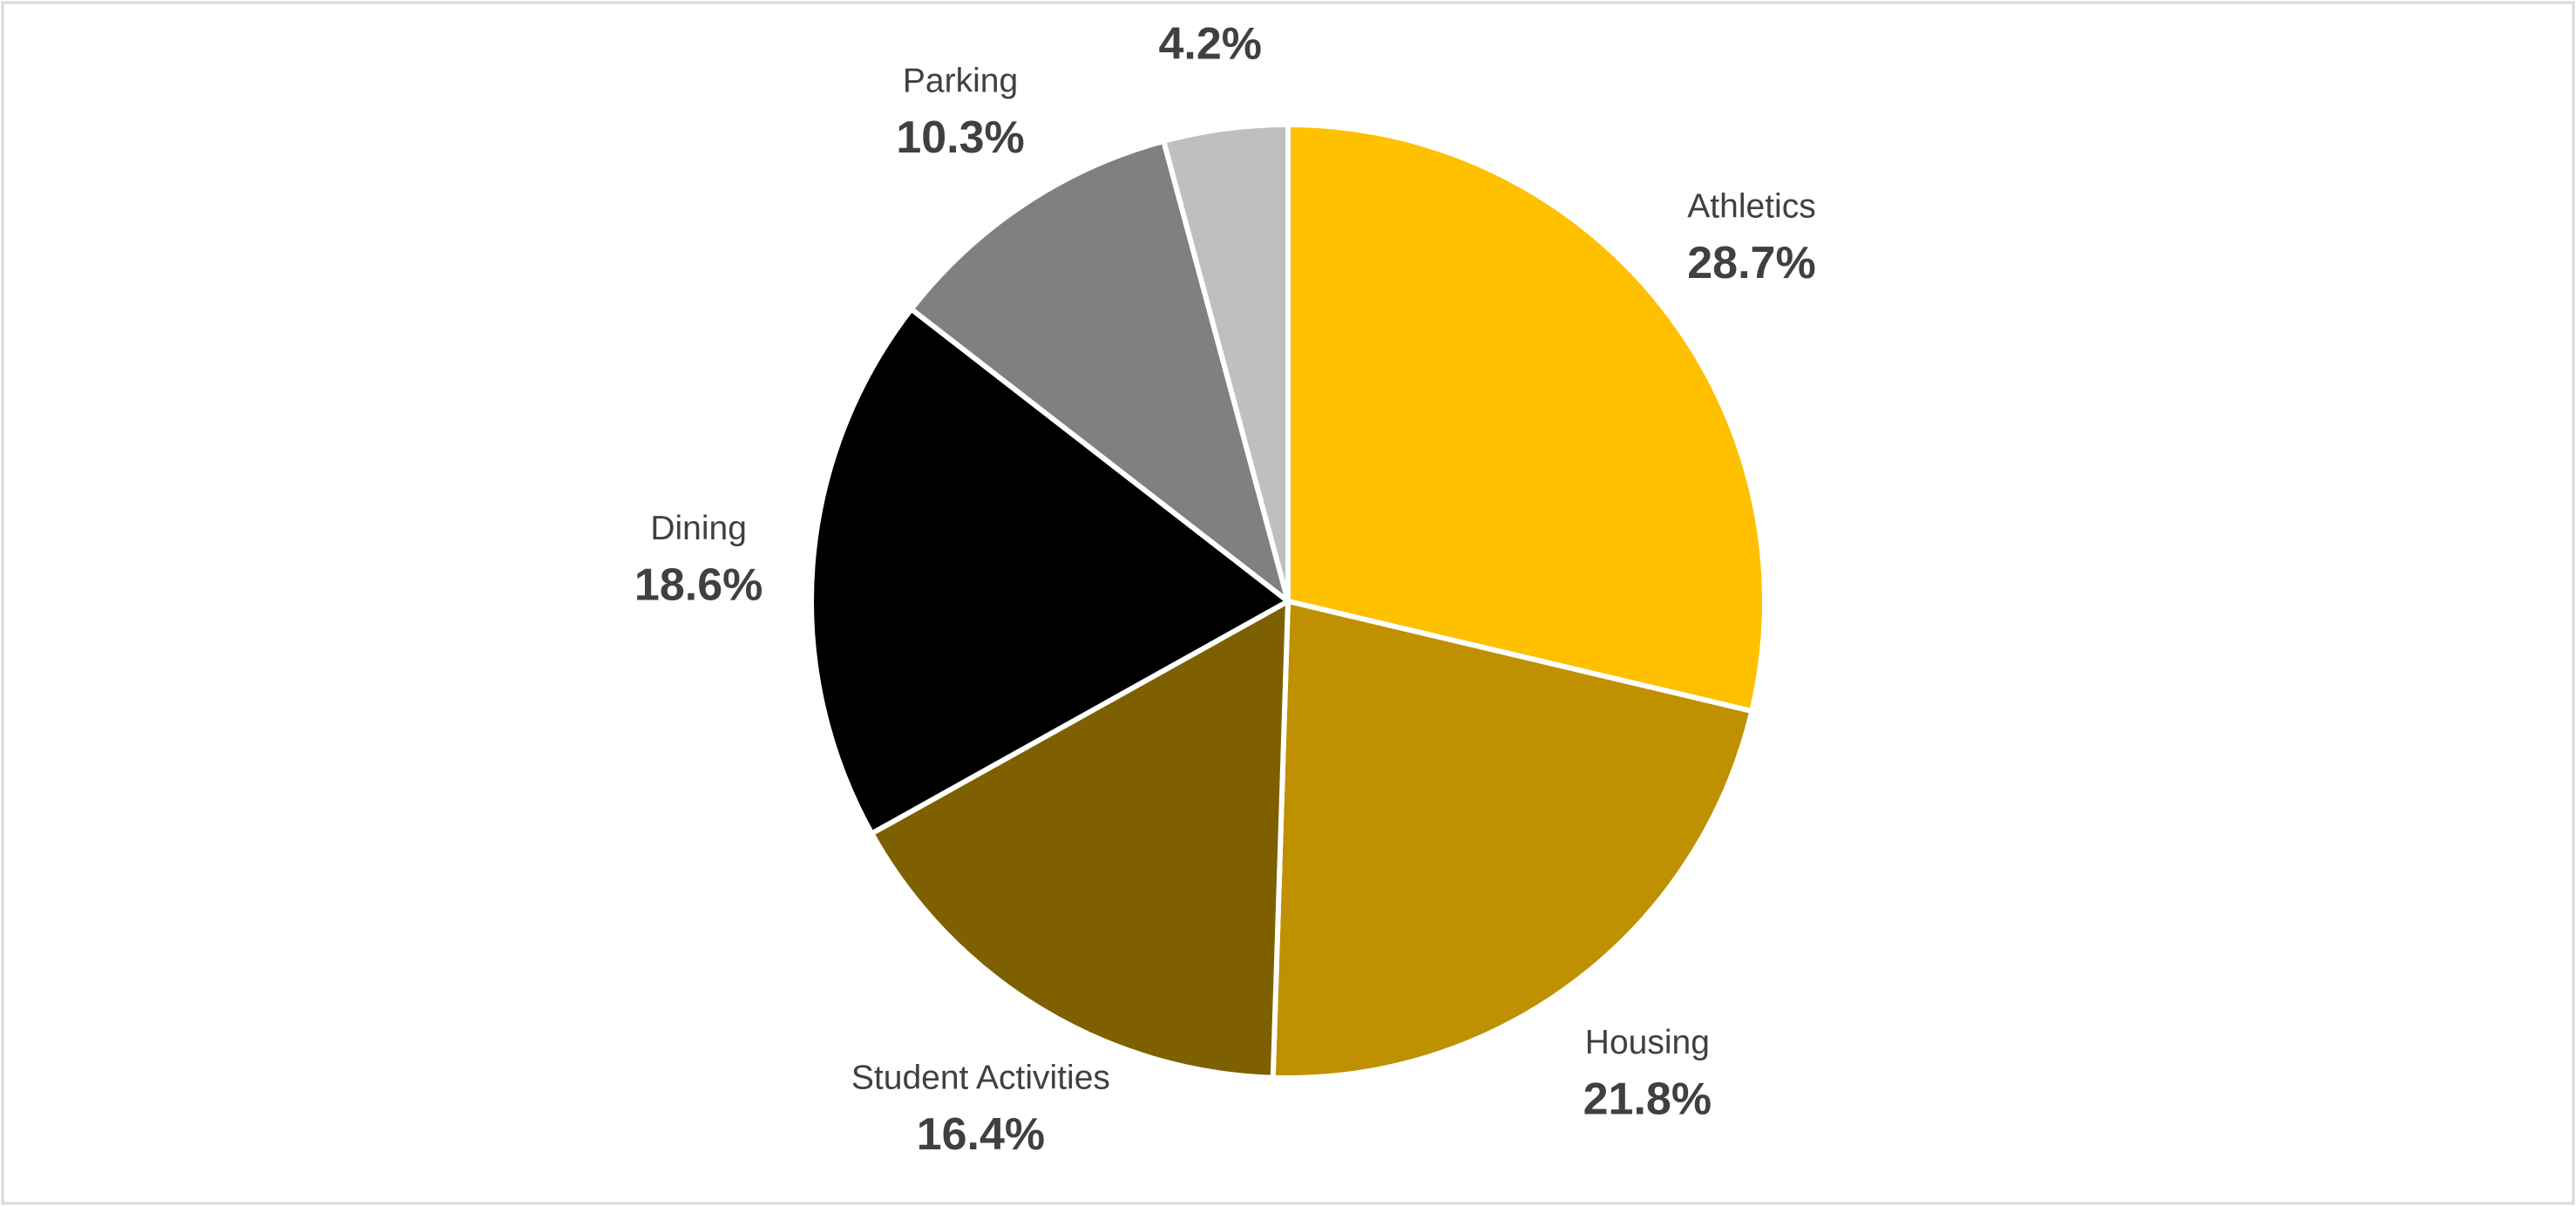  What do you see at coordinates (981, 1135) in the screenshot?
I see `slice-value-label: 16.4%` at bounding box center [981, 1135].